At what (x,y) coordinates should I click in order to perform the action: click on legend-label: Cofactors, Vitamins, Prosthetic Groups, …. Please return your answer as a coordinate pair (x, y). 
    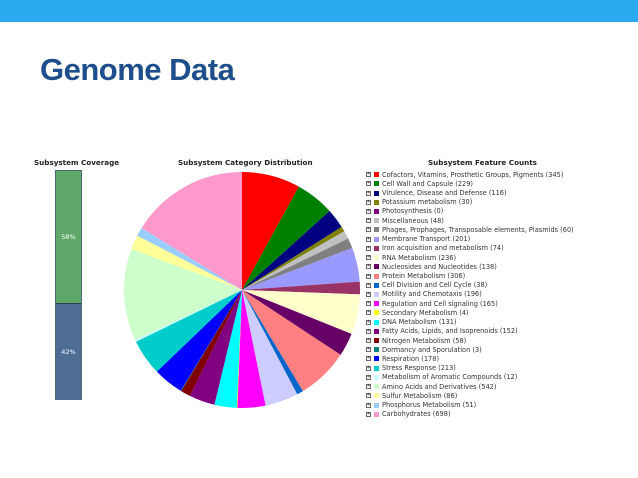
    Looking at the image, I should click on (473, 174).